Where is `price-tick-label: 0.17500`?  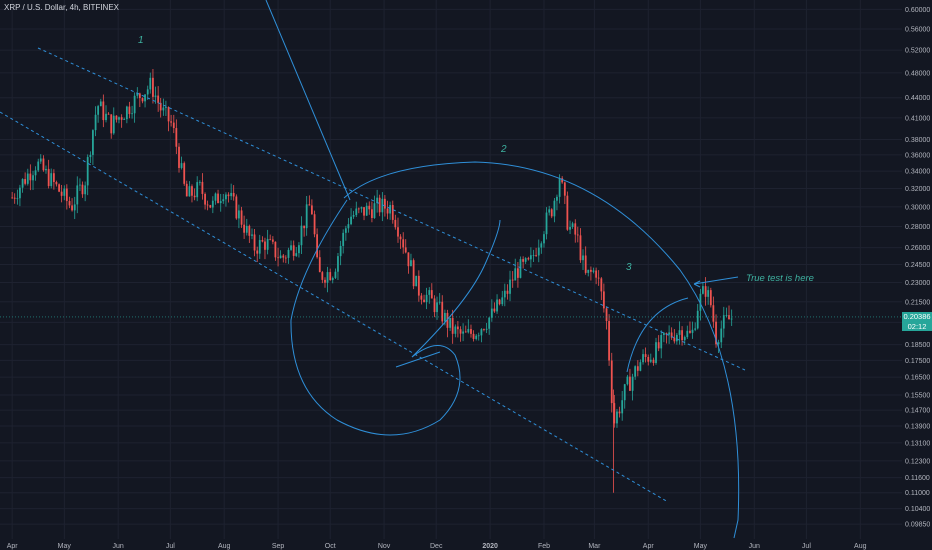
price-tick-label: 0.17500 is located at coordinates (917, 361).